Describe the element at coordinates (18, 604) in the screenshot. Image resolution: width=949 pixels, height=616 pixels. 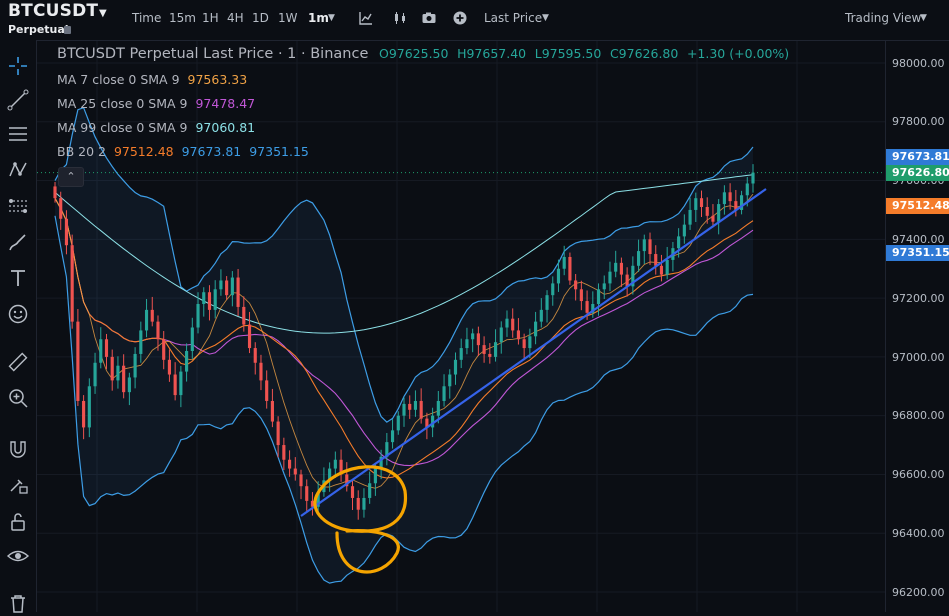
I see `trash-icon` at that location.